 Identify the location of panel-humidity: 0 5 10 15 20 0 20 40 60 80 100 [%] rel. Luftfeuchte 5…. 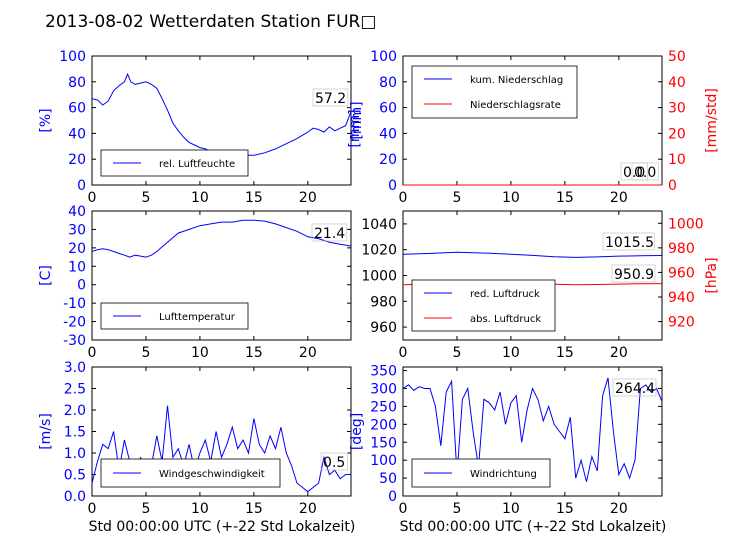
(195, 127).